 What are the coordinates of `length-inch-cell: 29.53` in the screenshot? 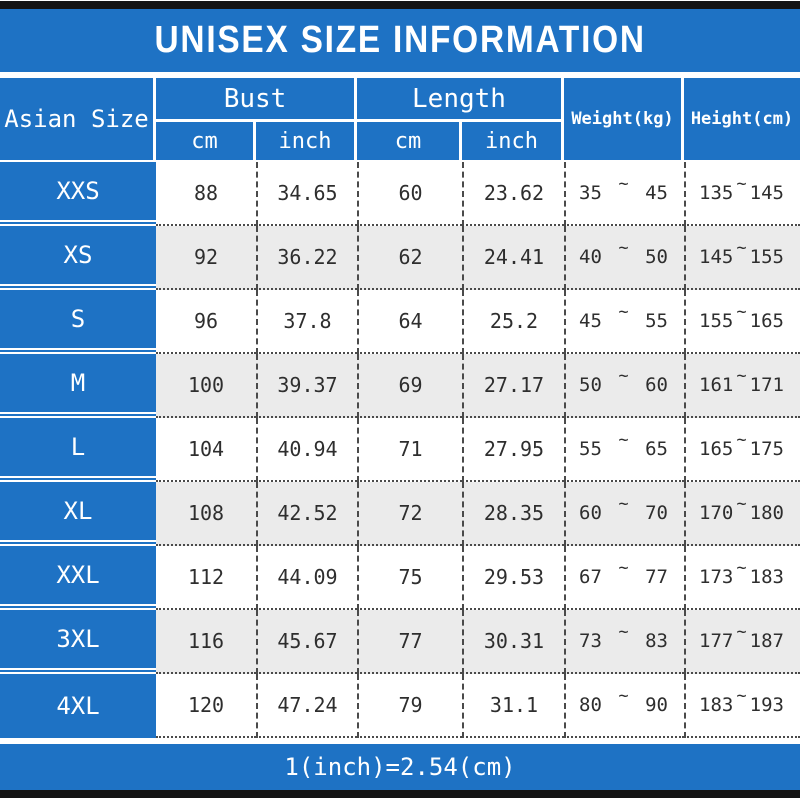 It's located at (513, 578).